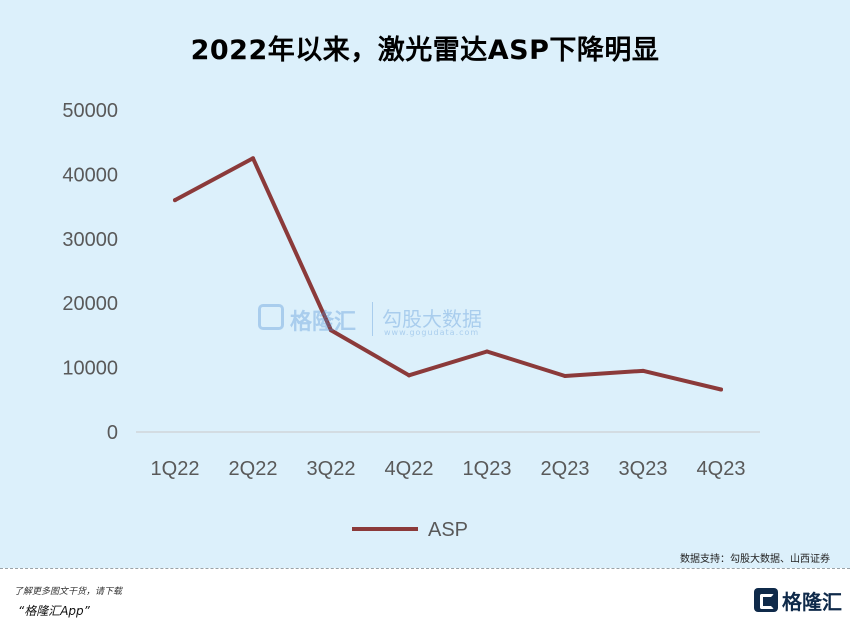 The width and height of the screenshot is (850, 622). What do you see at coordinates (331, 469) in the screenshot?
I see `x-tick-label: 3Q22` at bounding box center [331, 469].